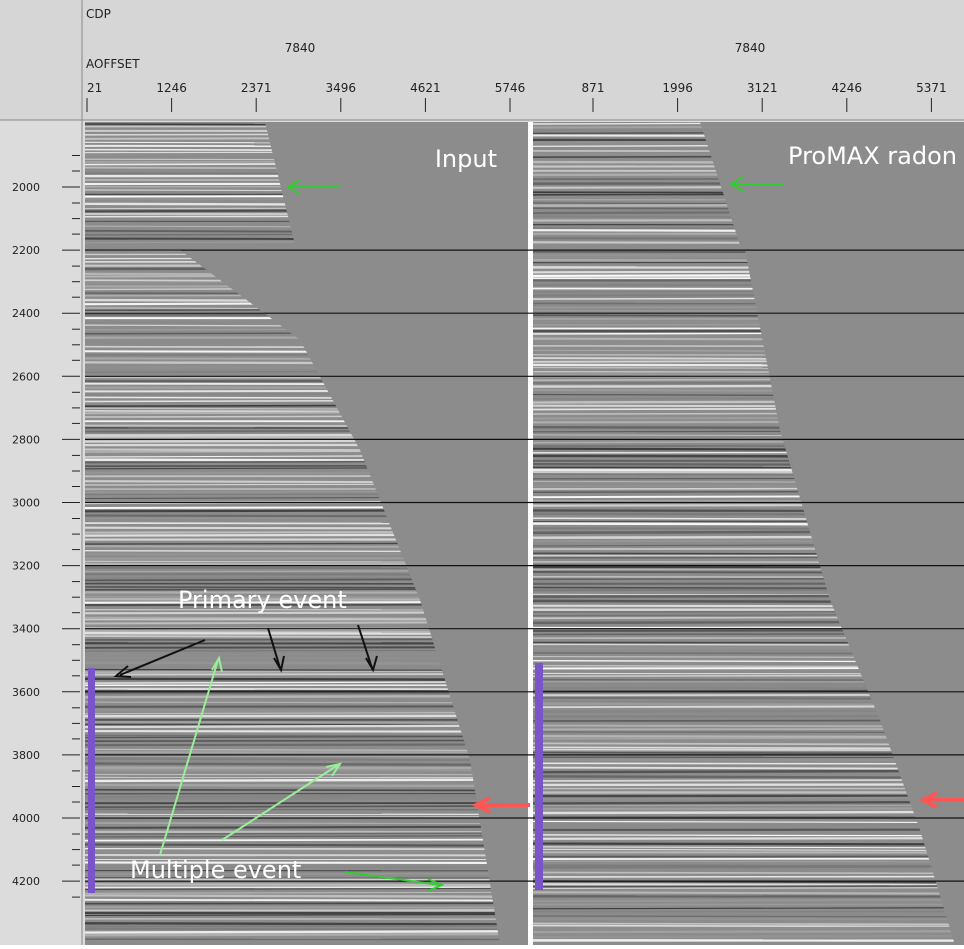 Image resolution: width=964 pixels, height=949 pixels. What do you see at coordinates (256, 88) in the screenshot?
I see `offset-tick-label: 2371` at bounding box center [256, 88].